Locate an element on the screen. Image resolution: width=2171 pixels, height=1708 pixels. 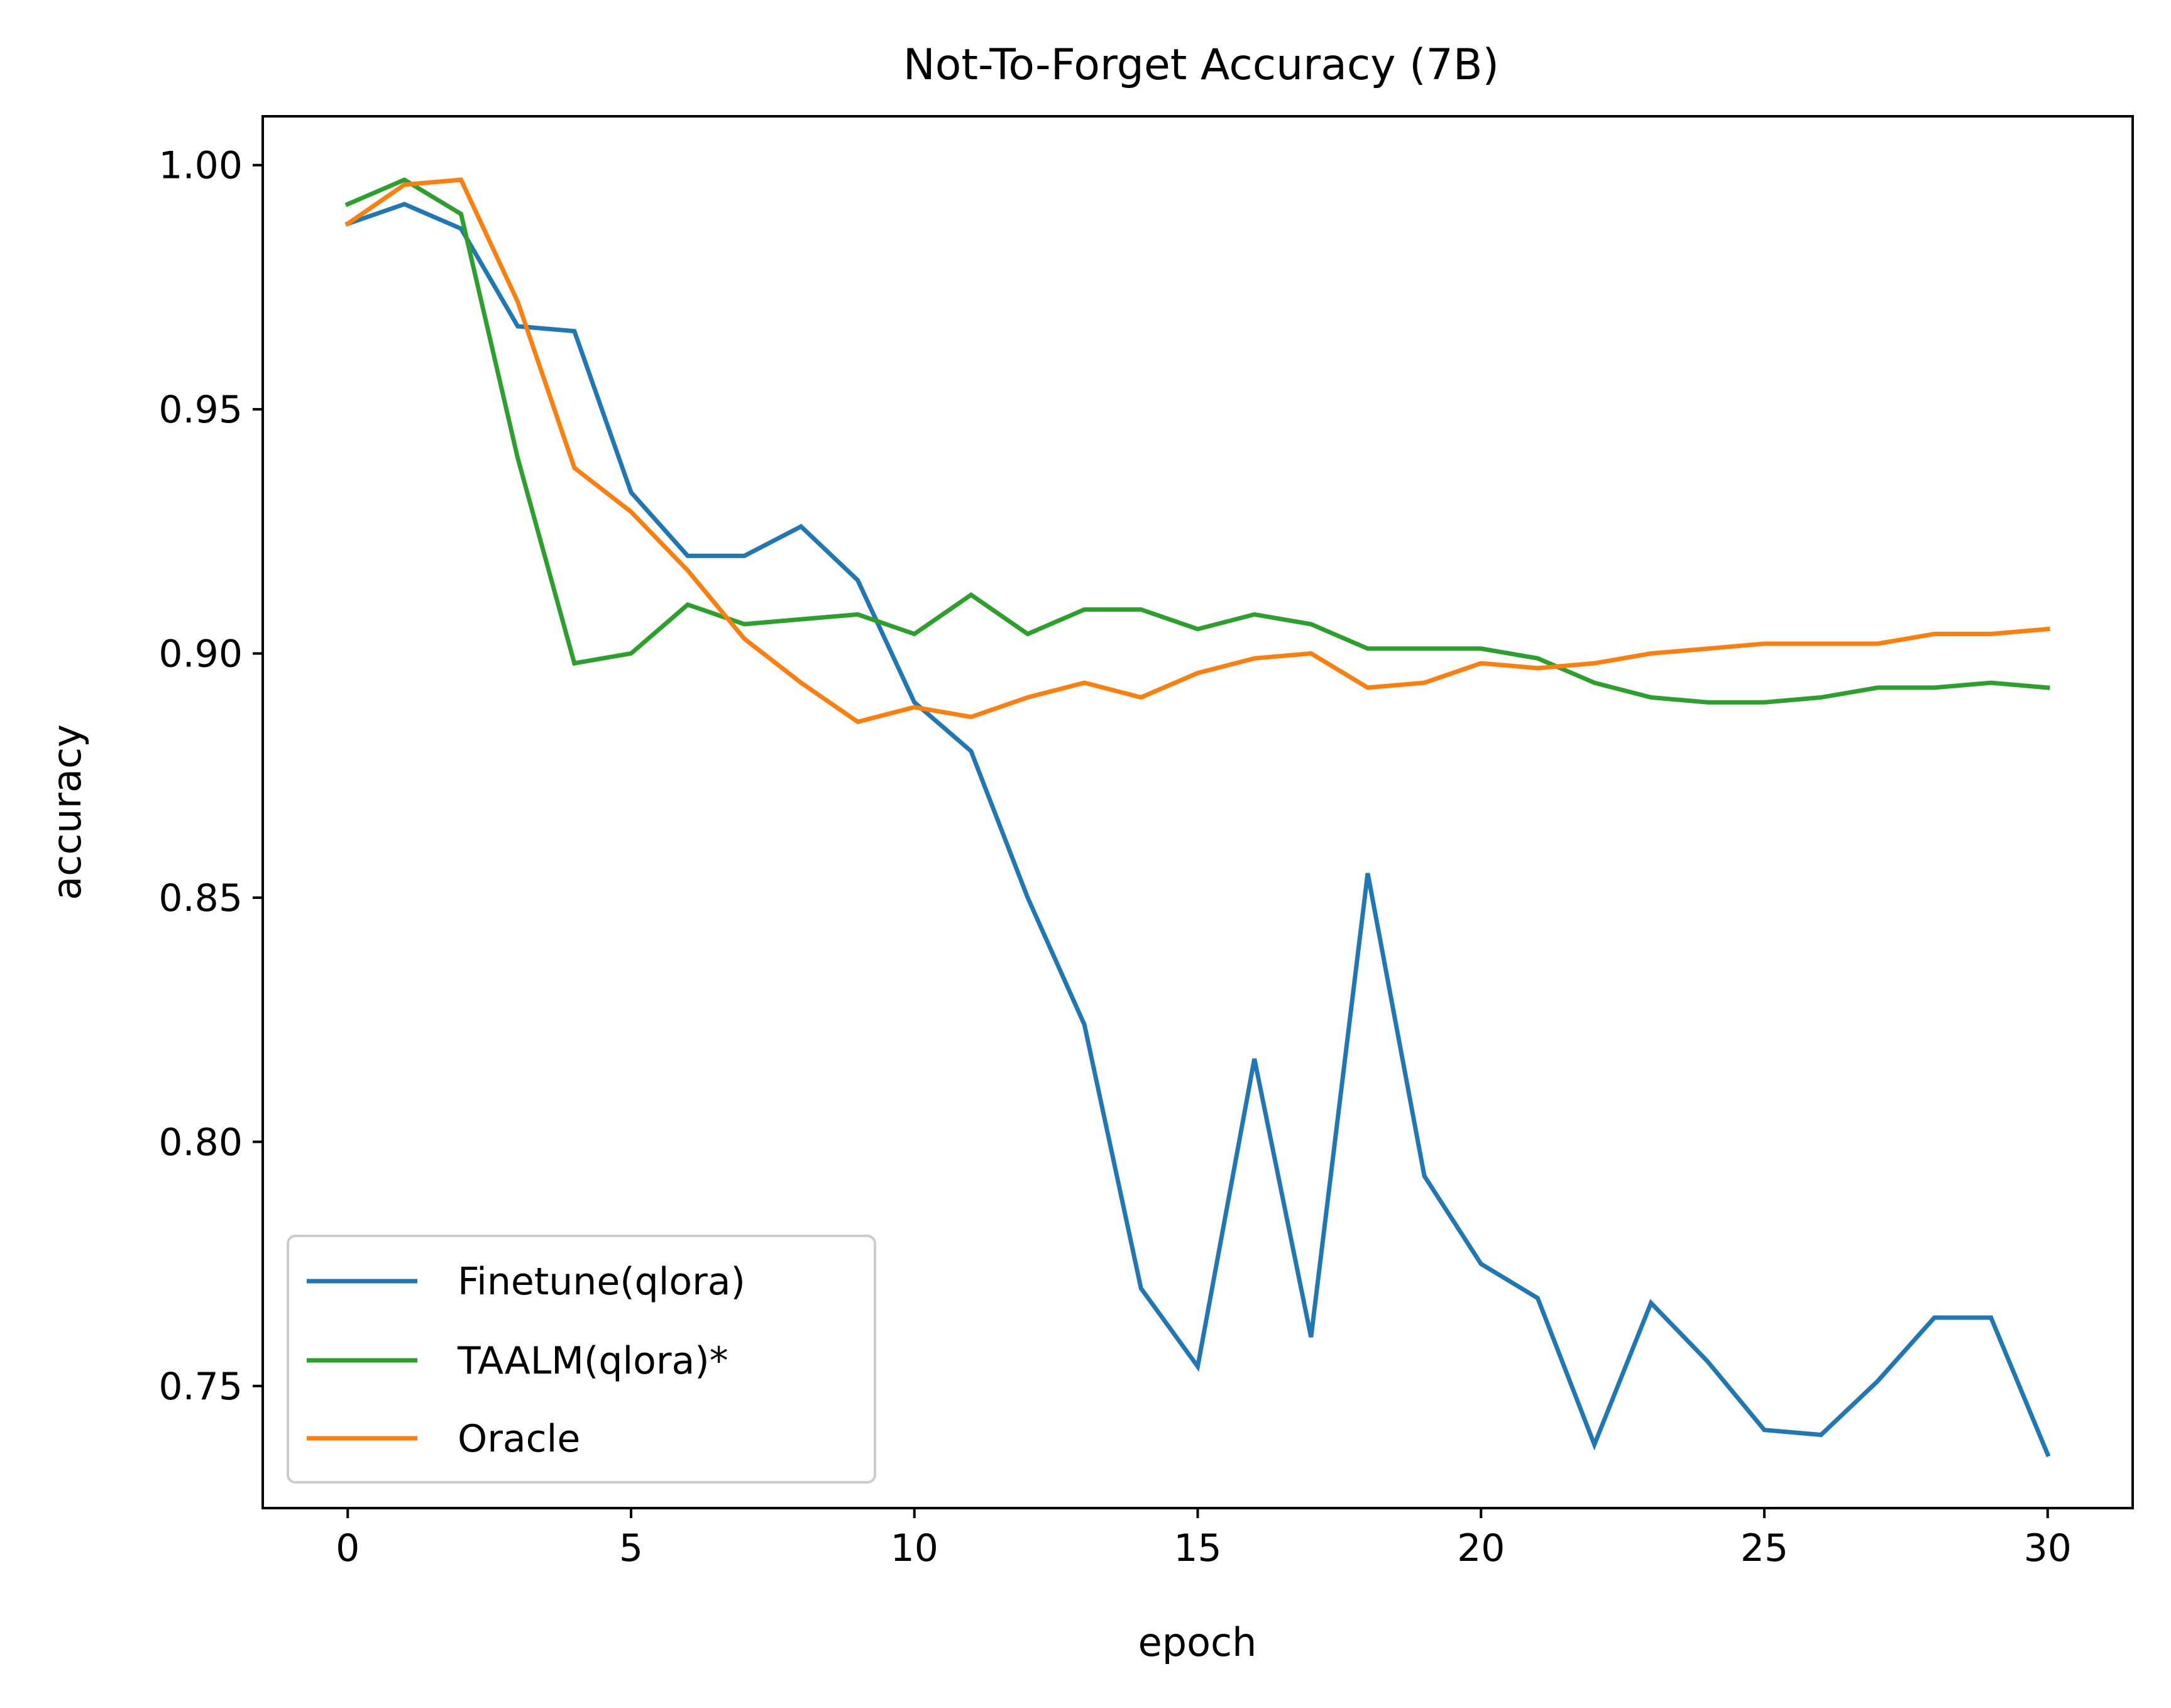
chart-title: Not-To-Forget Accuracy (7B) is located at coordinates (1201, 65).